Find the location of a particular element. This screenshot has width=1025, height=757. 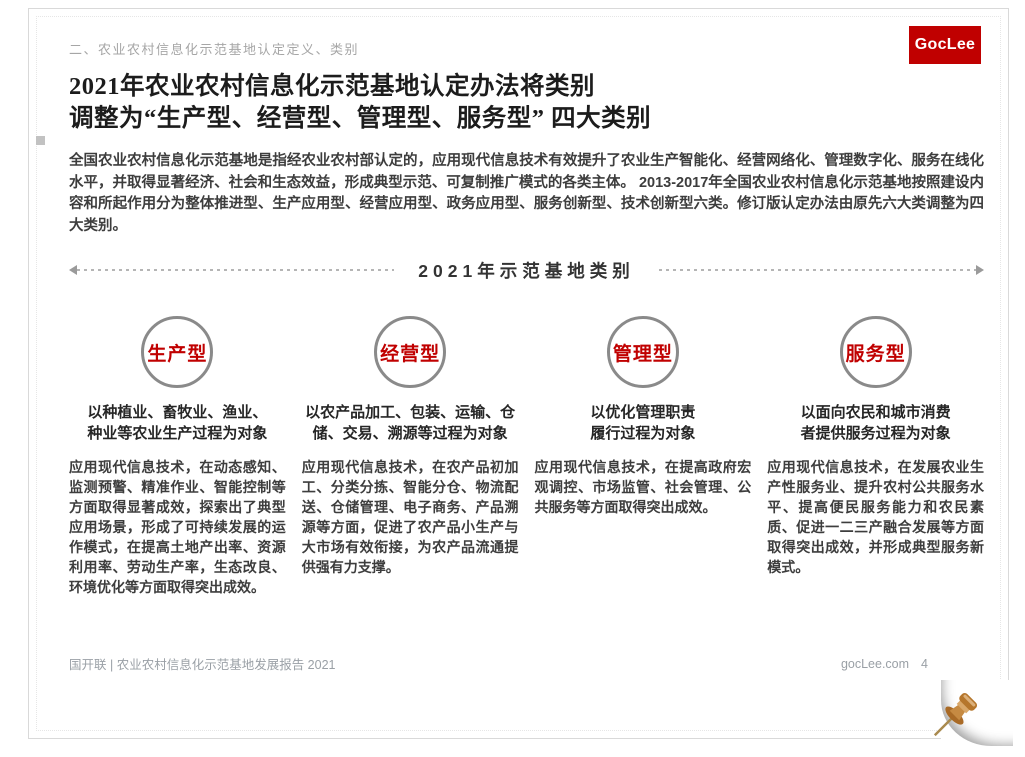

category-subtitle: 以农产品加工、包装、运输、仓 储、交易、溯源等过程为对象 is located at coordinates (410, 423).